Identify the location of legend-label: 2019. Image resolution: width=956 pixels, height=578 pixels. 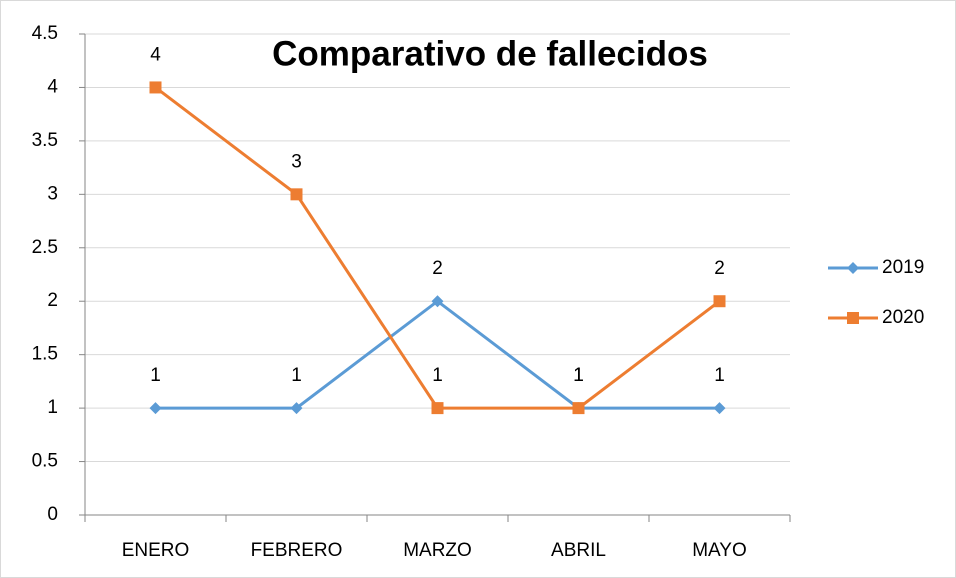
(903, 267).